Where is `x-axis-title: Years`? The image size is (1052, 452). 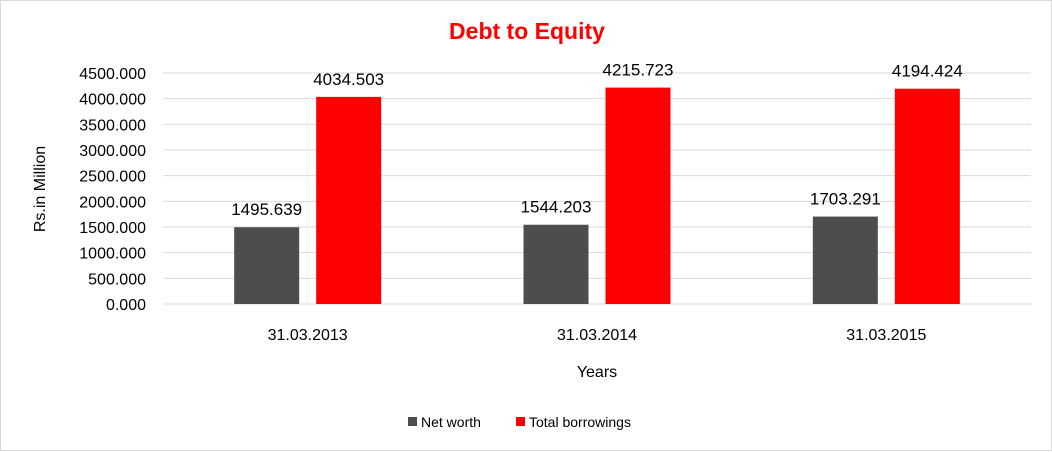 x-axis-title: Years is located at coordinates (597, 372).